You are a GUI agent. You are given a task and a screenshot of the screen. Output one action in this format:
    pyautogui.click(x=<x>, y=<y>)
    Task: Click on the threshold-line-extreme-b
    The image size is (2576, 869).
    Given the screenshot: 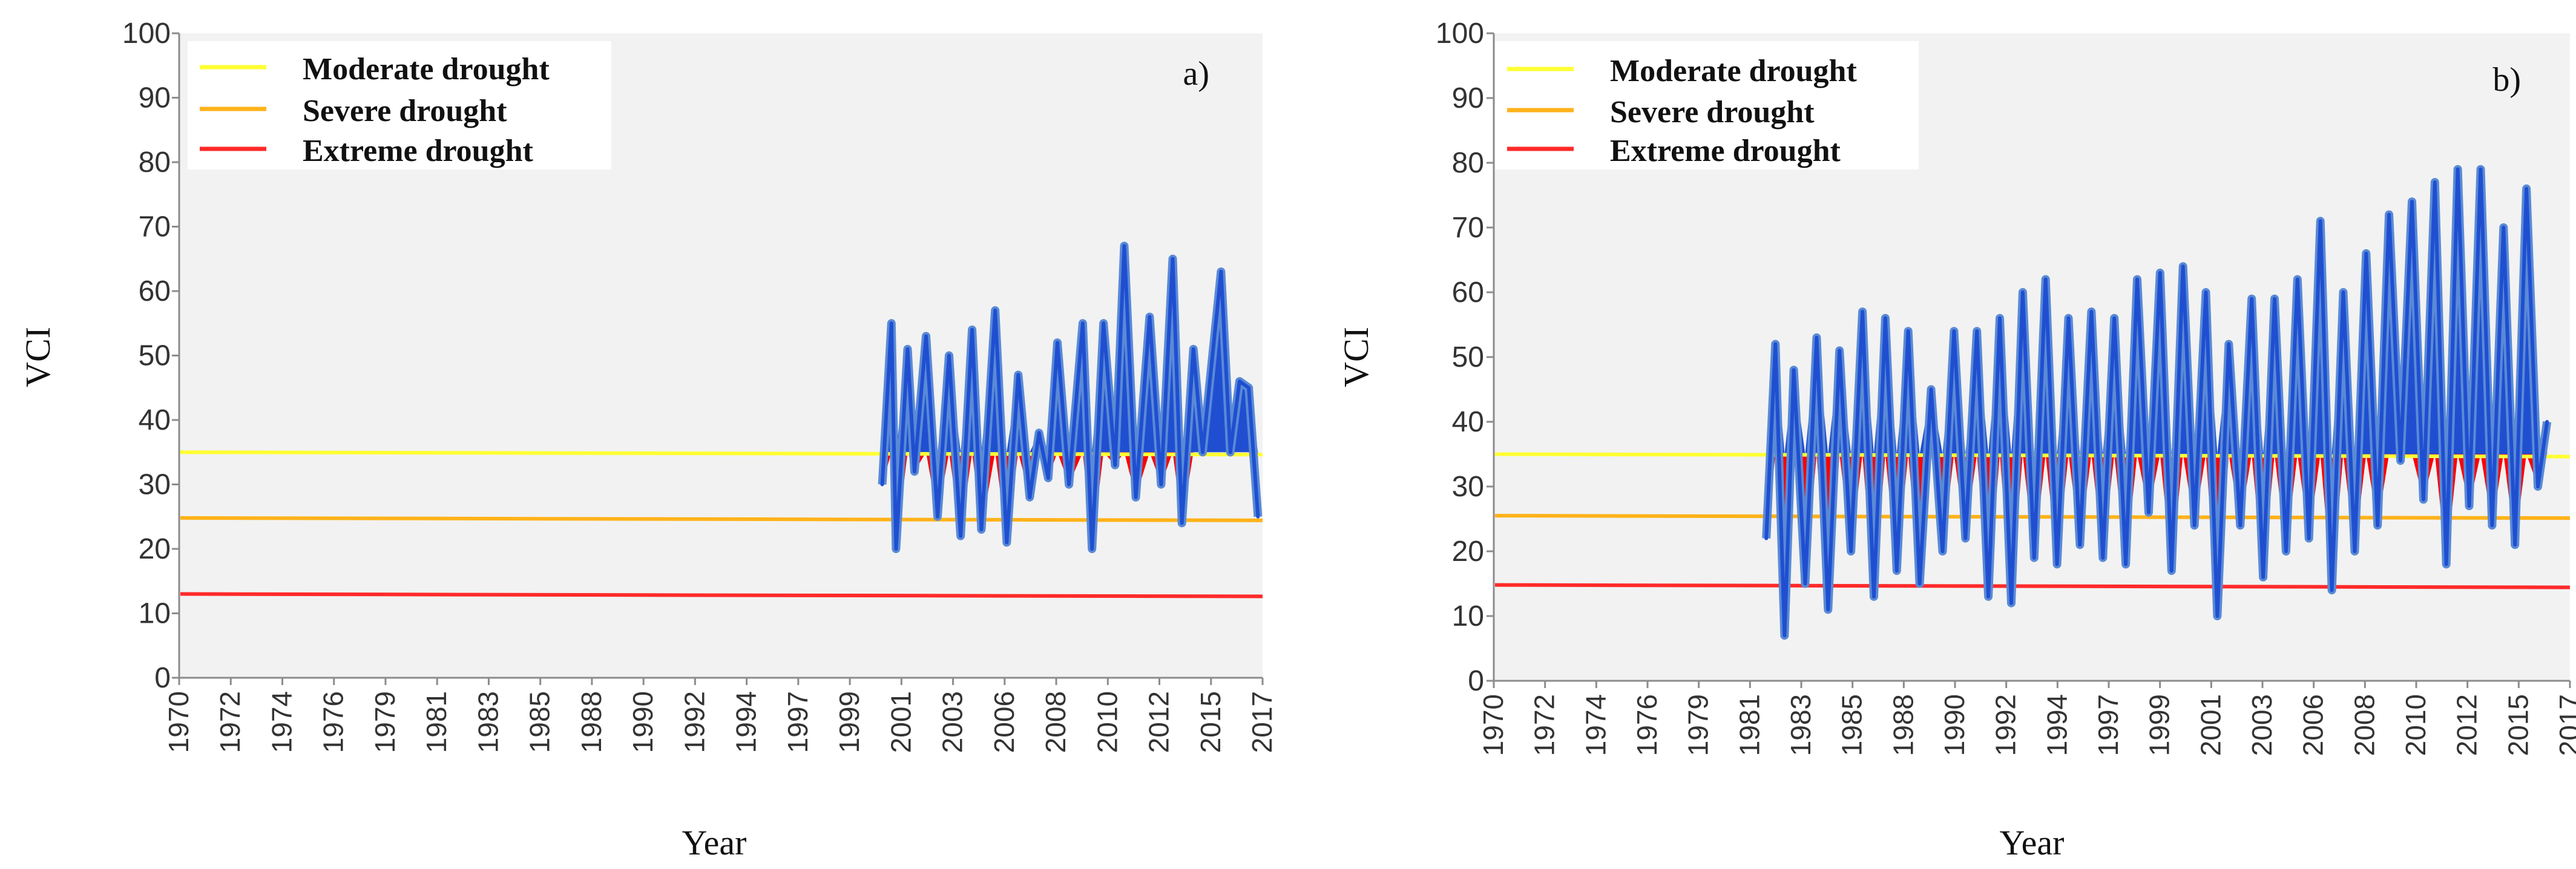 What is the action you would take?
    pyautogui.click(x=2032, y=586)
    